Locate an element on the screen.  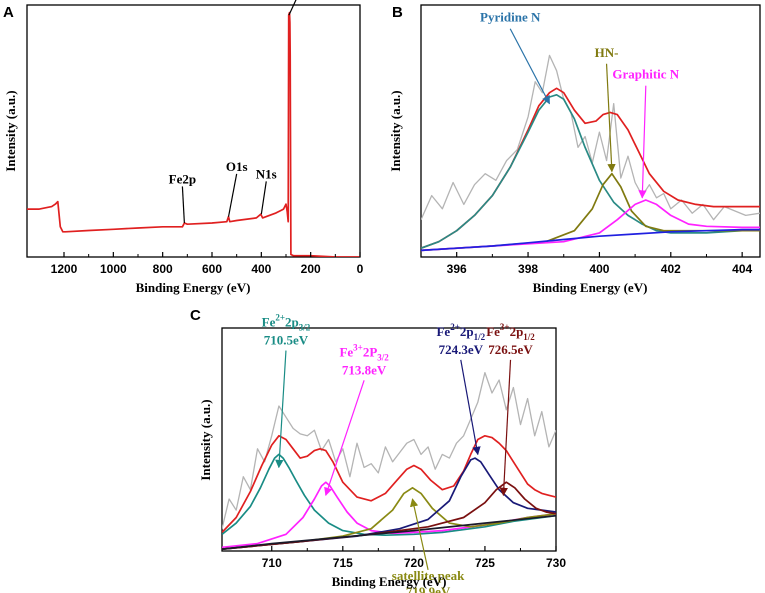
annotation-value: 719.9eV is located at coordinates (428, 588).